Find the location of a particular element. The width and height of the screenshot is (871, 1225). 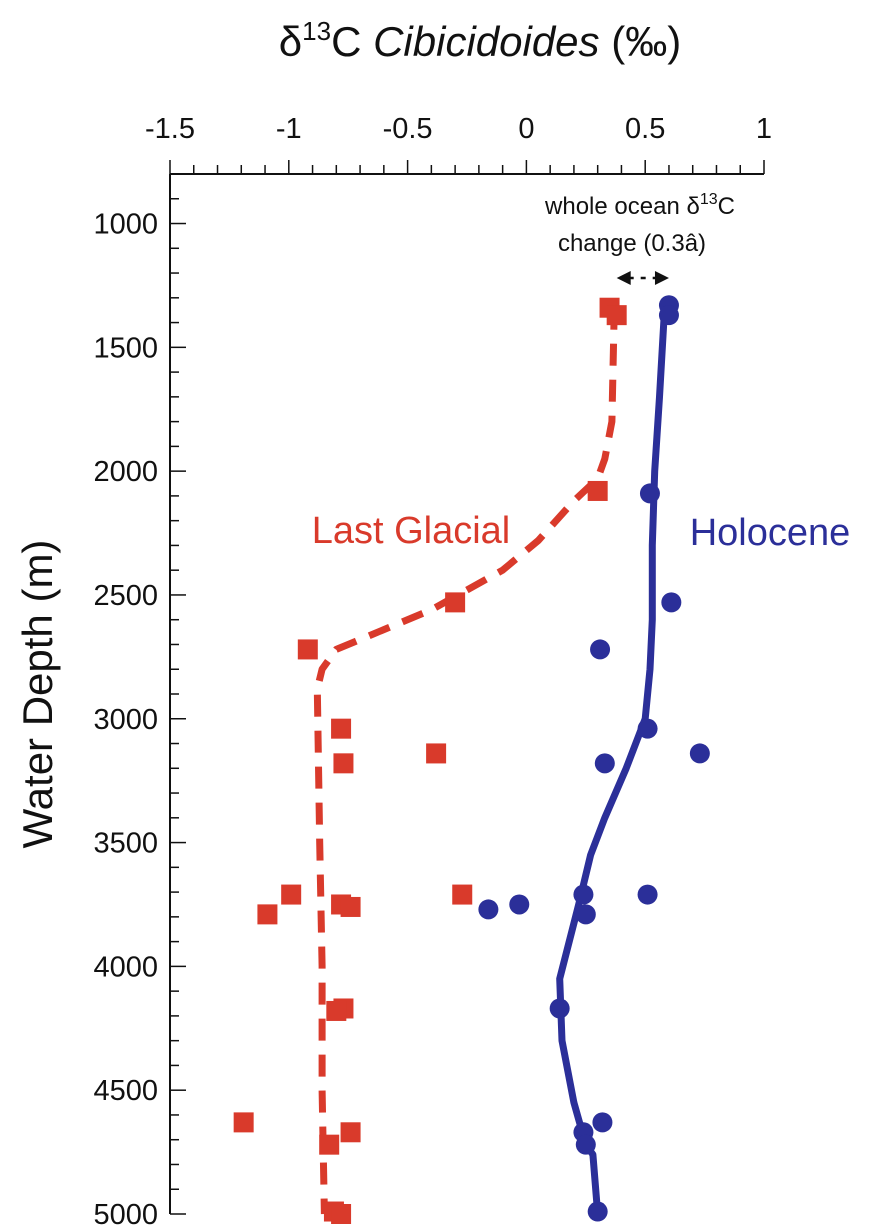

annotation-line1: whole ocean δ13C is located at coordinates (639, 205).